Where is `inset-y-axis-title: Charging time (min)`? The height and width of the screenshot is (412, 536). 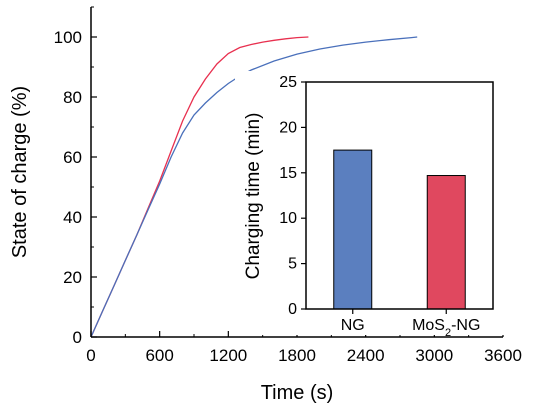
inset-y-axis-title: Charging time (min) is located at coordinates (253, 196).